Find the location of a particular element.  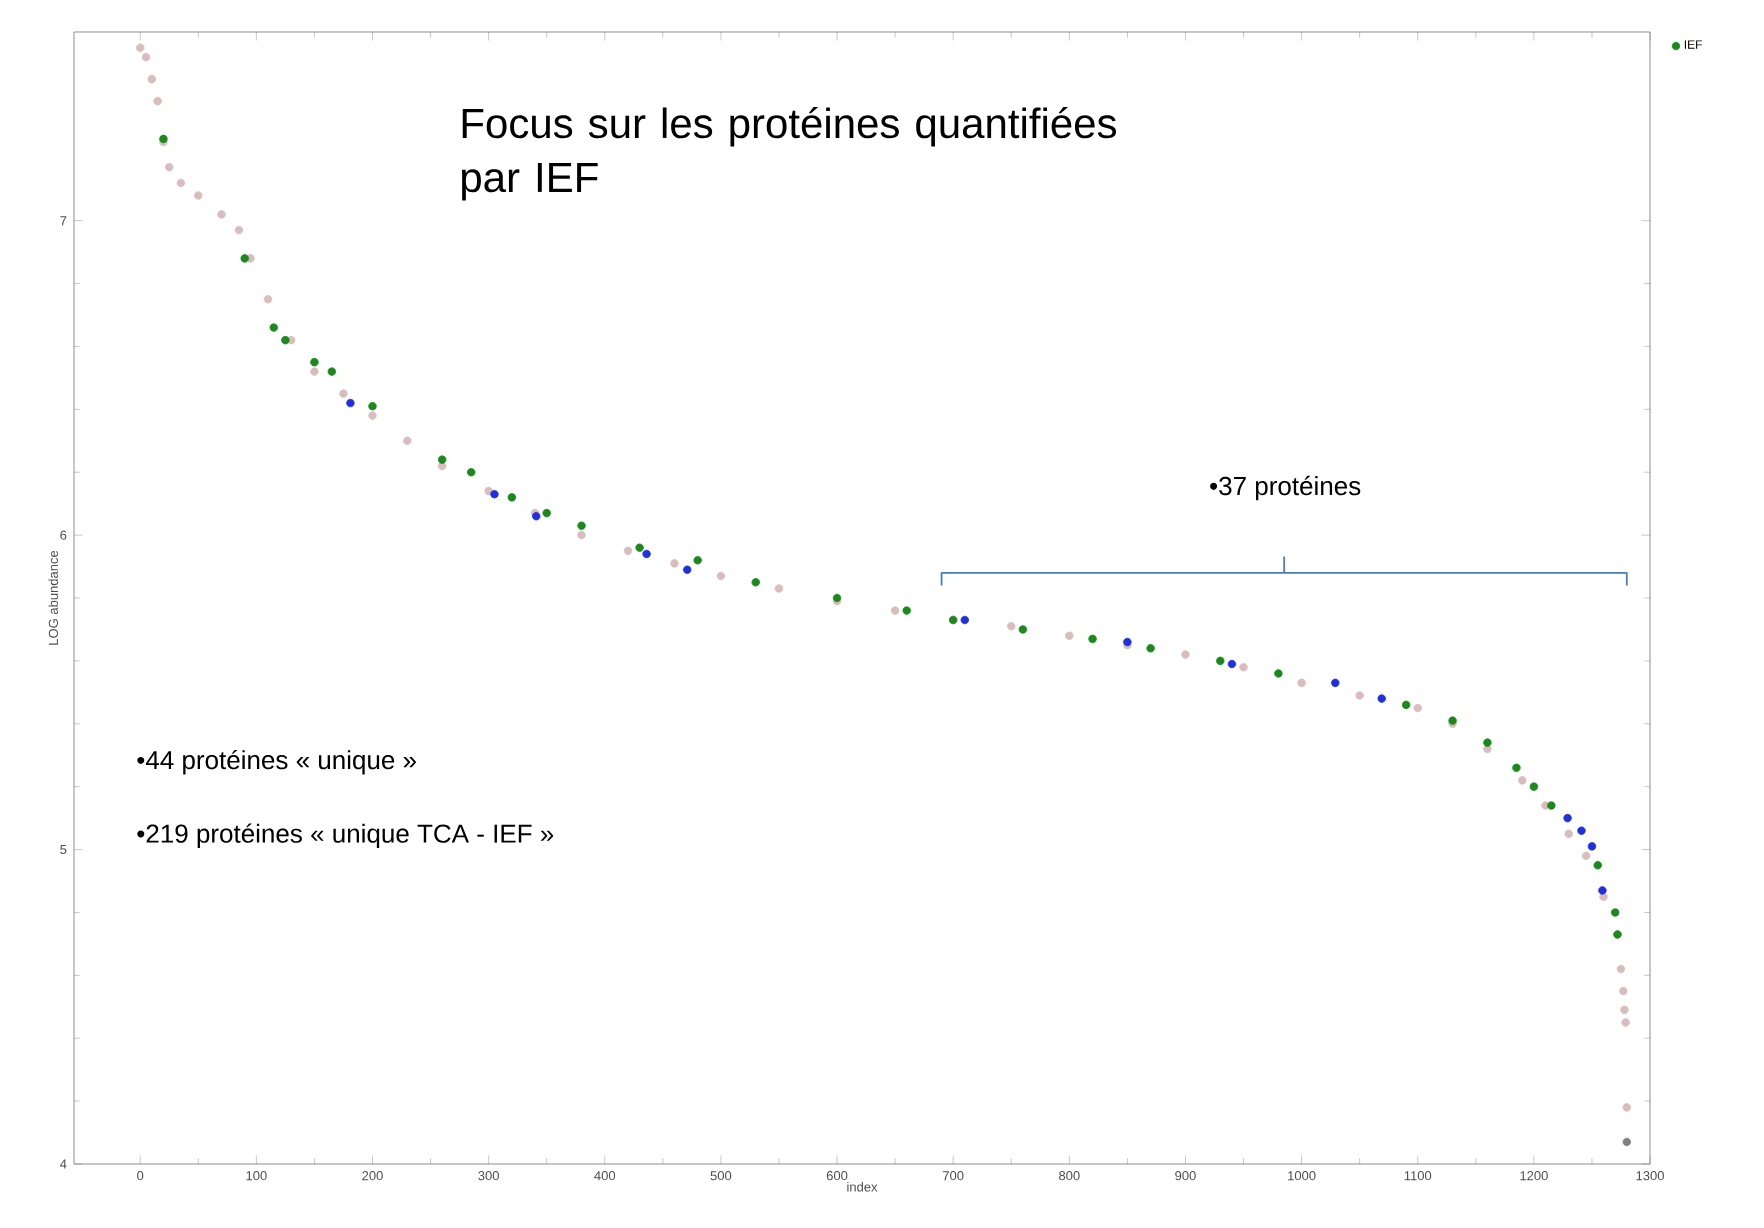

annotation: •219 protéines « unique TCA - IEF » is located at coordinates (345, 835).